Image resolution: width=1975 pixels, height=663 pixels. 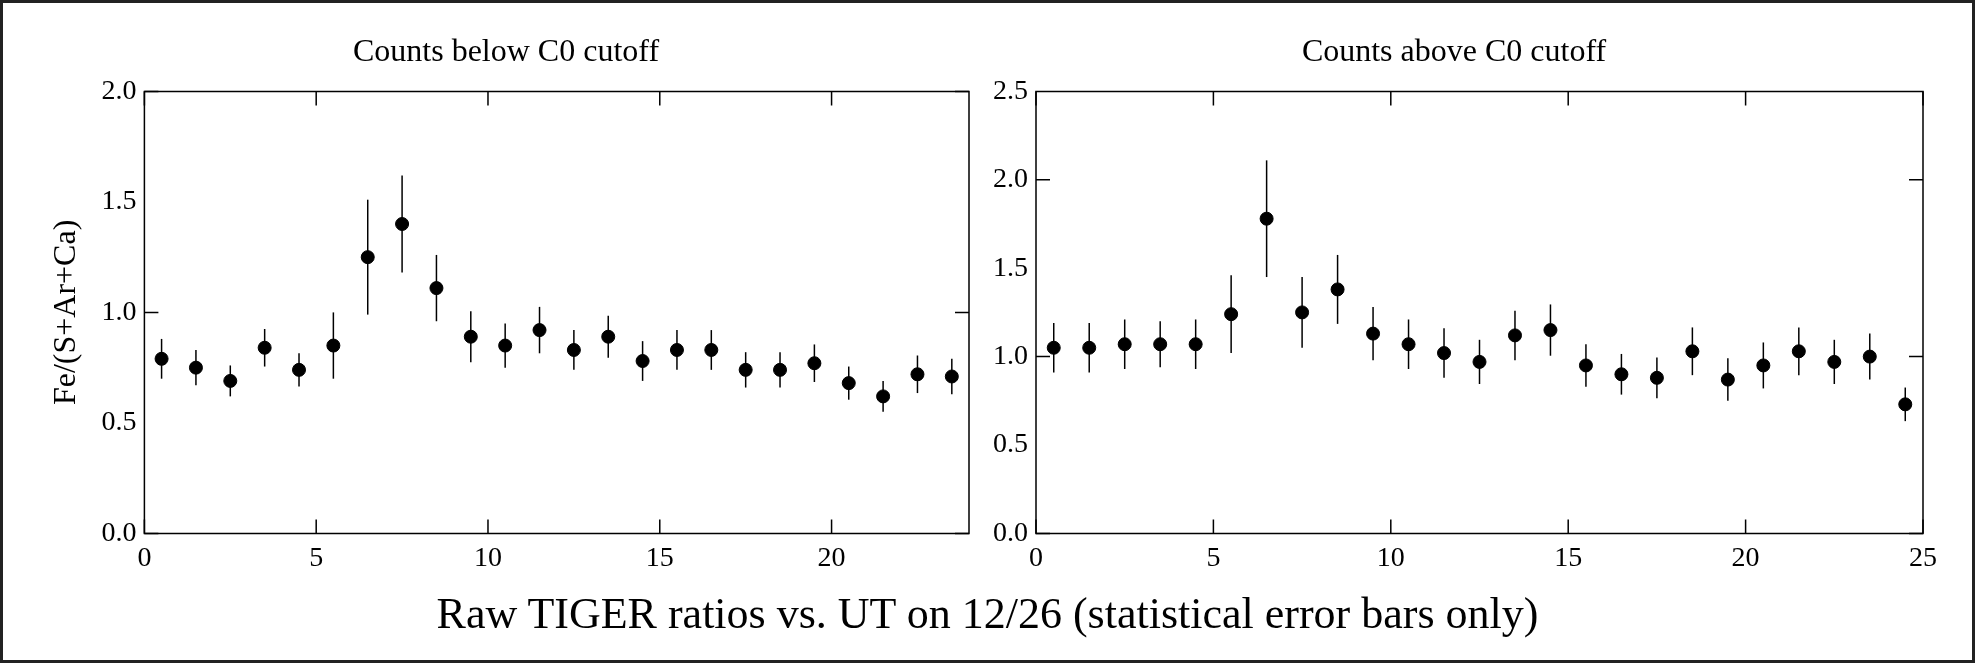 What do you see at coordinates (1010, 89) in the screenshot?
I see `y-tick-label: 2.5` at bounding box center [1010, 89].